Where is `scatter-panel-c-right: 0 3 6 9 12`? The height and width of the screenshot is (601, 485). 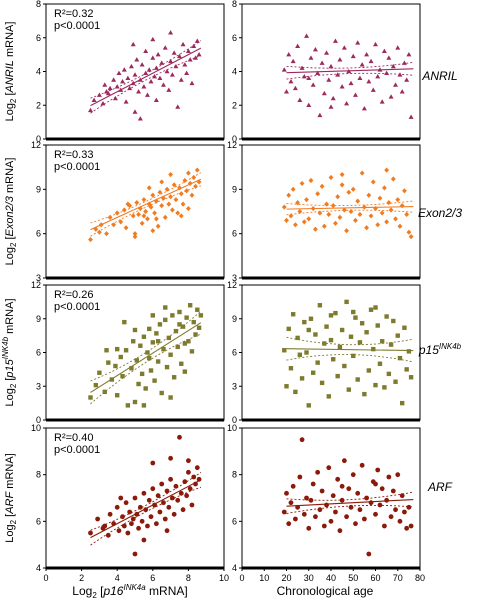 scatter-panel-c-right: 0 3 6 9 12 is located at coordinates (324, 352).